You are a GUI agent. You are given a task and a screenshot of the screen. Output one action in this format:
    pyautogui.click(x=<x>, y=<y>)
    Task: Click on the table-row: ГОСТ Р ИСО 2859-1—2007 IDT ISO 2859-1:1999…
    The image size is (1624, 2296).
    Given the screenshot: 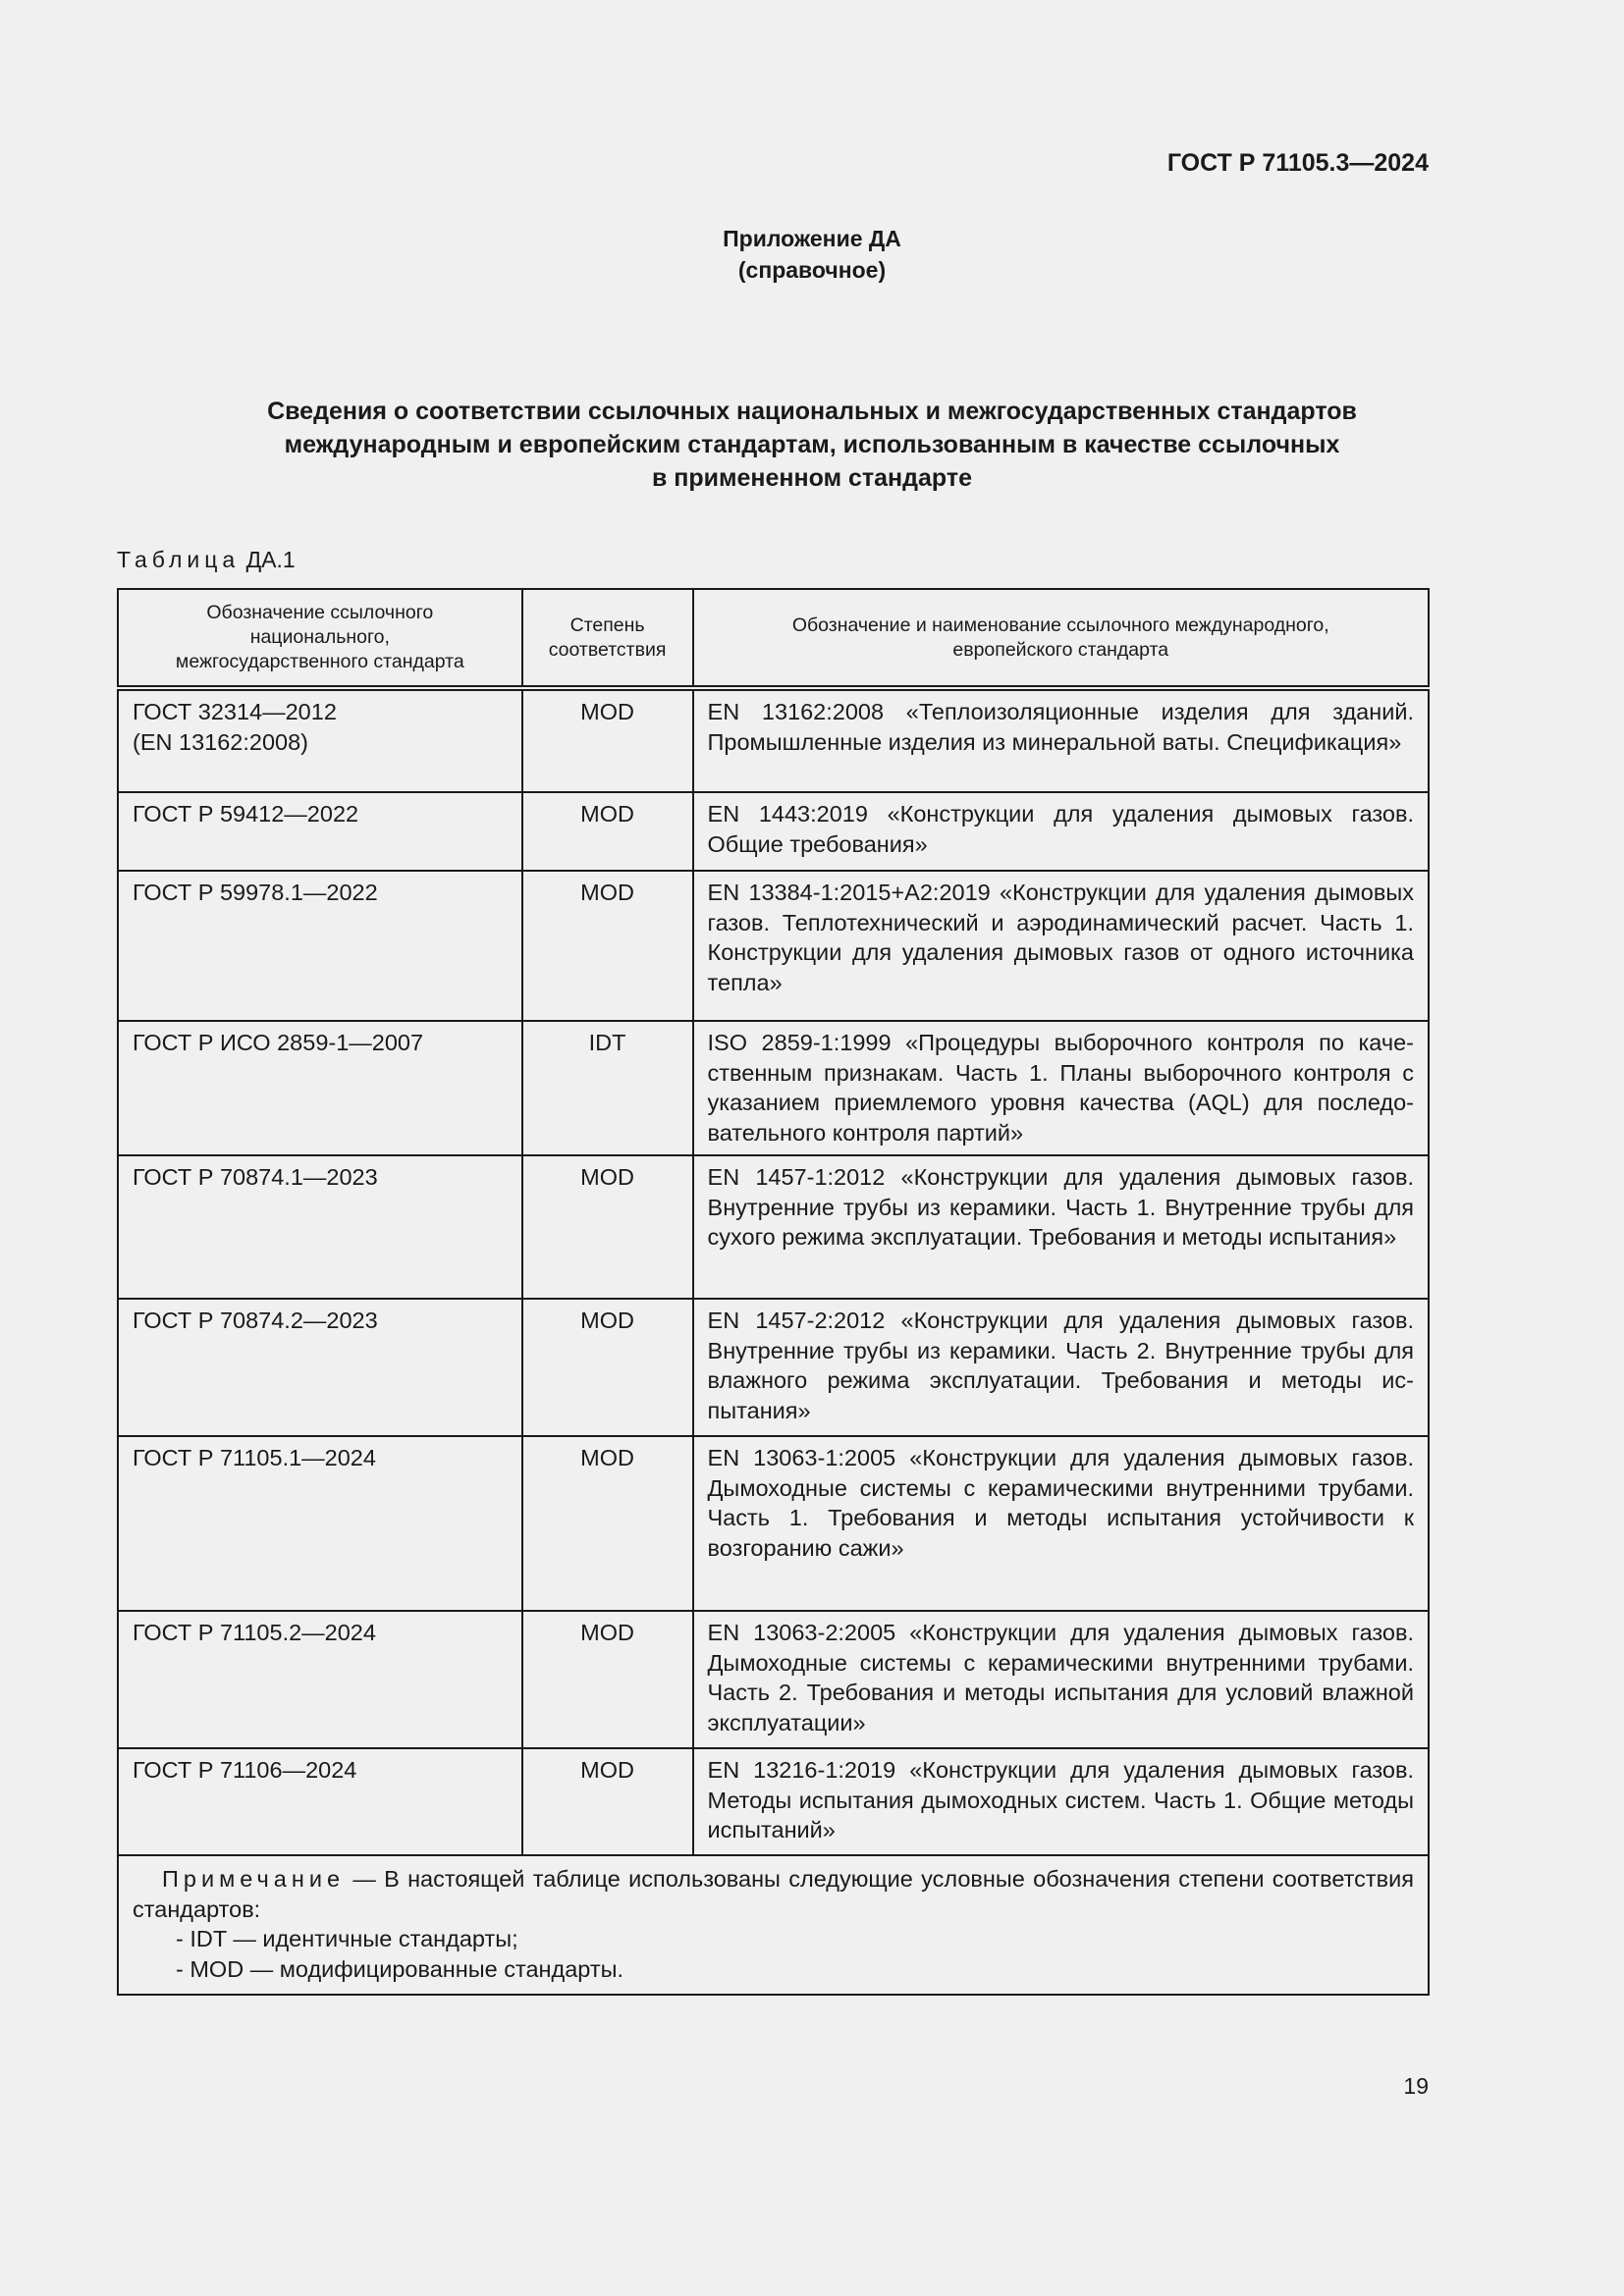 What is the action you would take?
    pyautogui.click(x=774, y=1088)
    